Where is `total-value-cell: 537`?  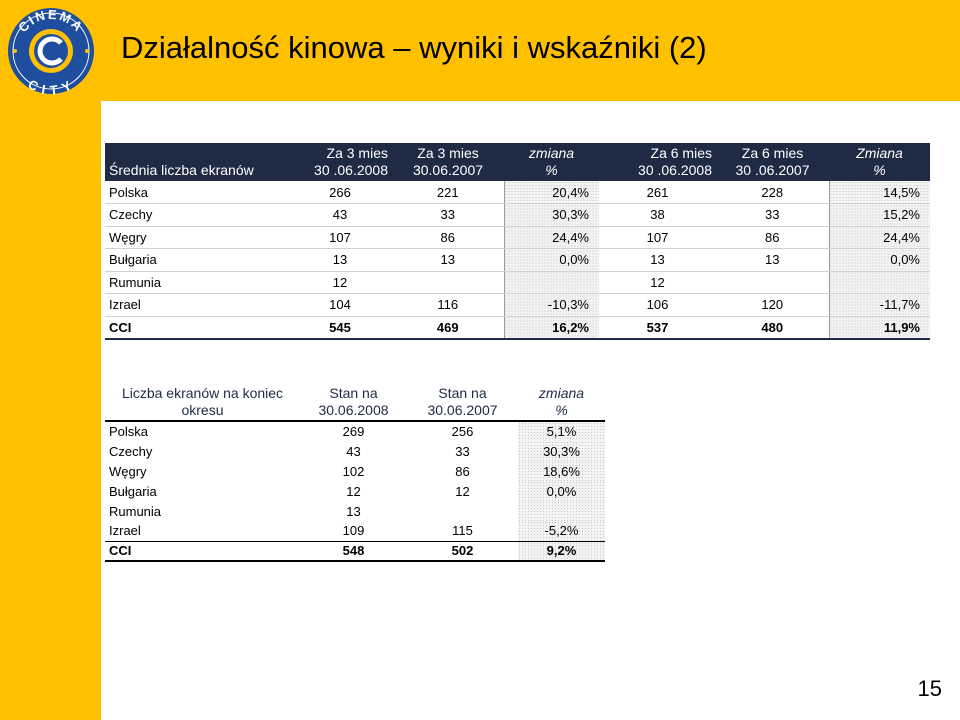
total-value-cell: 537 is located at coordinates (657, 327).